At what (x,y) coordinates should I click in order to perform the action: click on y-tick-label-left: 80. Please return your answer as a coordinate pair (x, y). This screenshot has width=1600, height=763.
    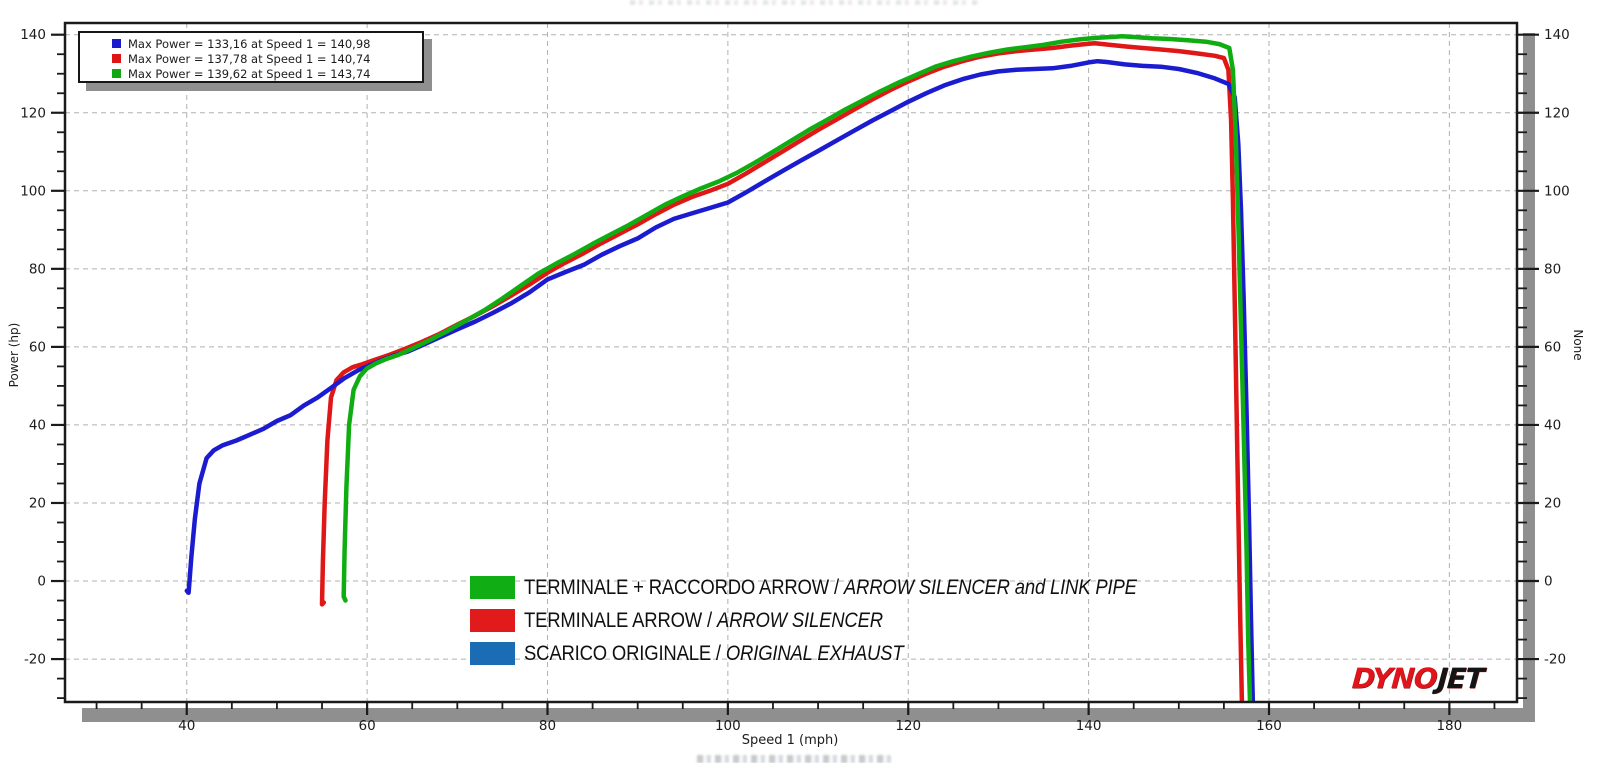
    Looking at the image, I should click on (37, 269).